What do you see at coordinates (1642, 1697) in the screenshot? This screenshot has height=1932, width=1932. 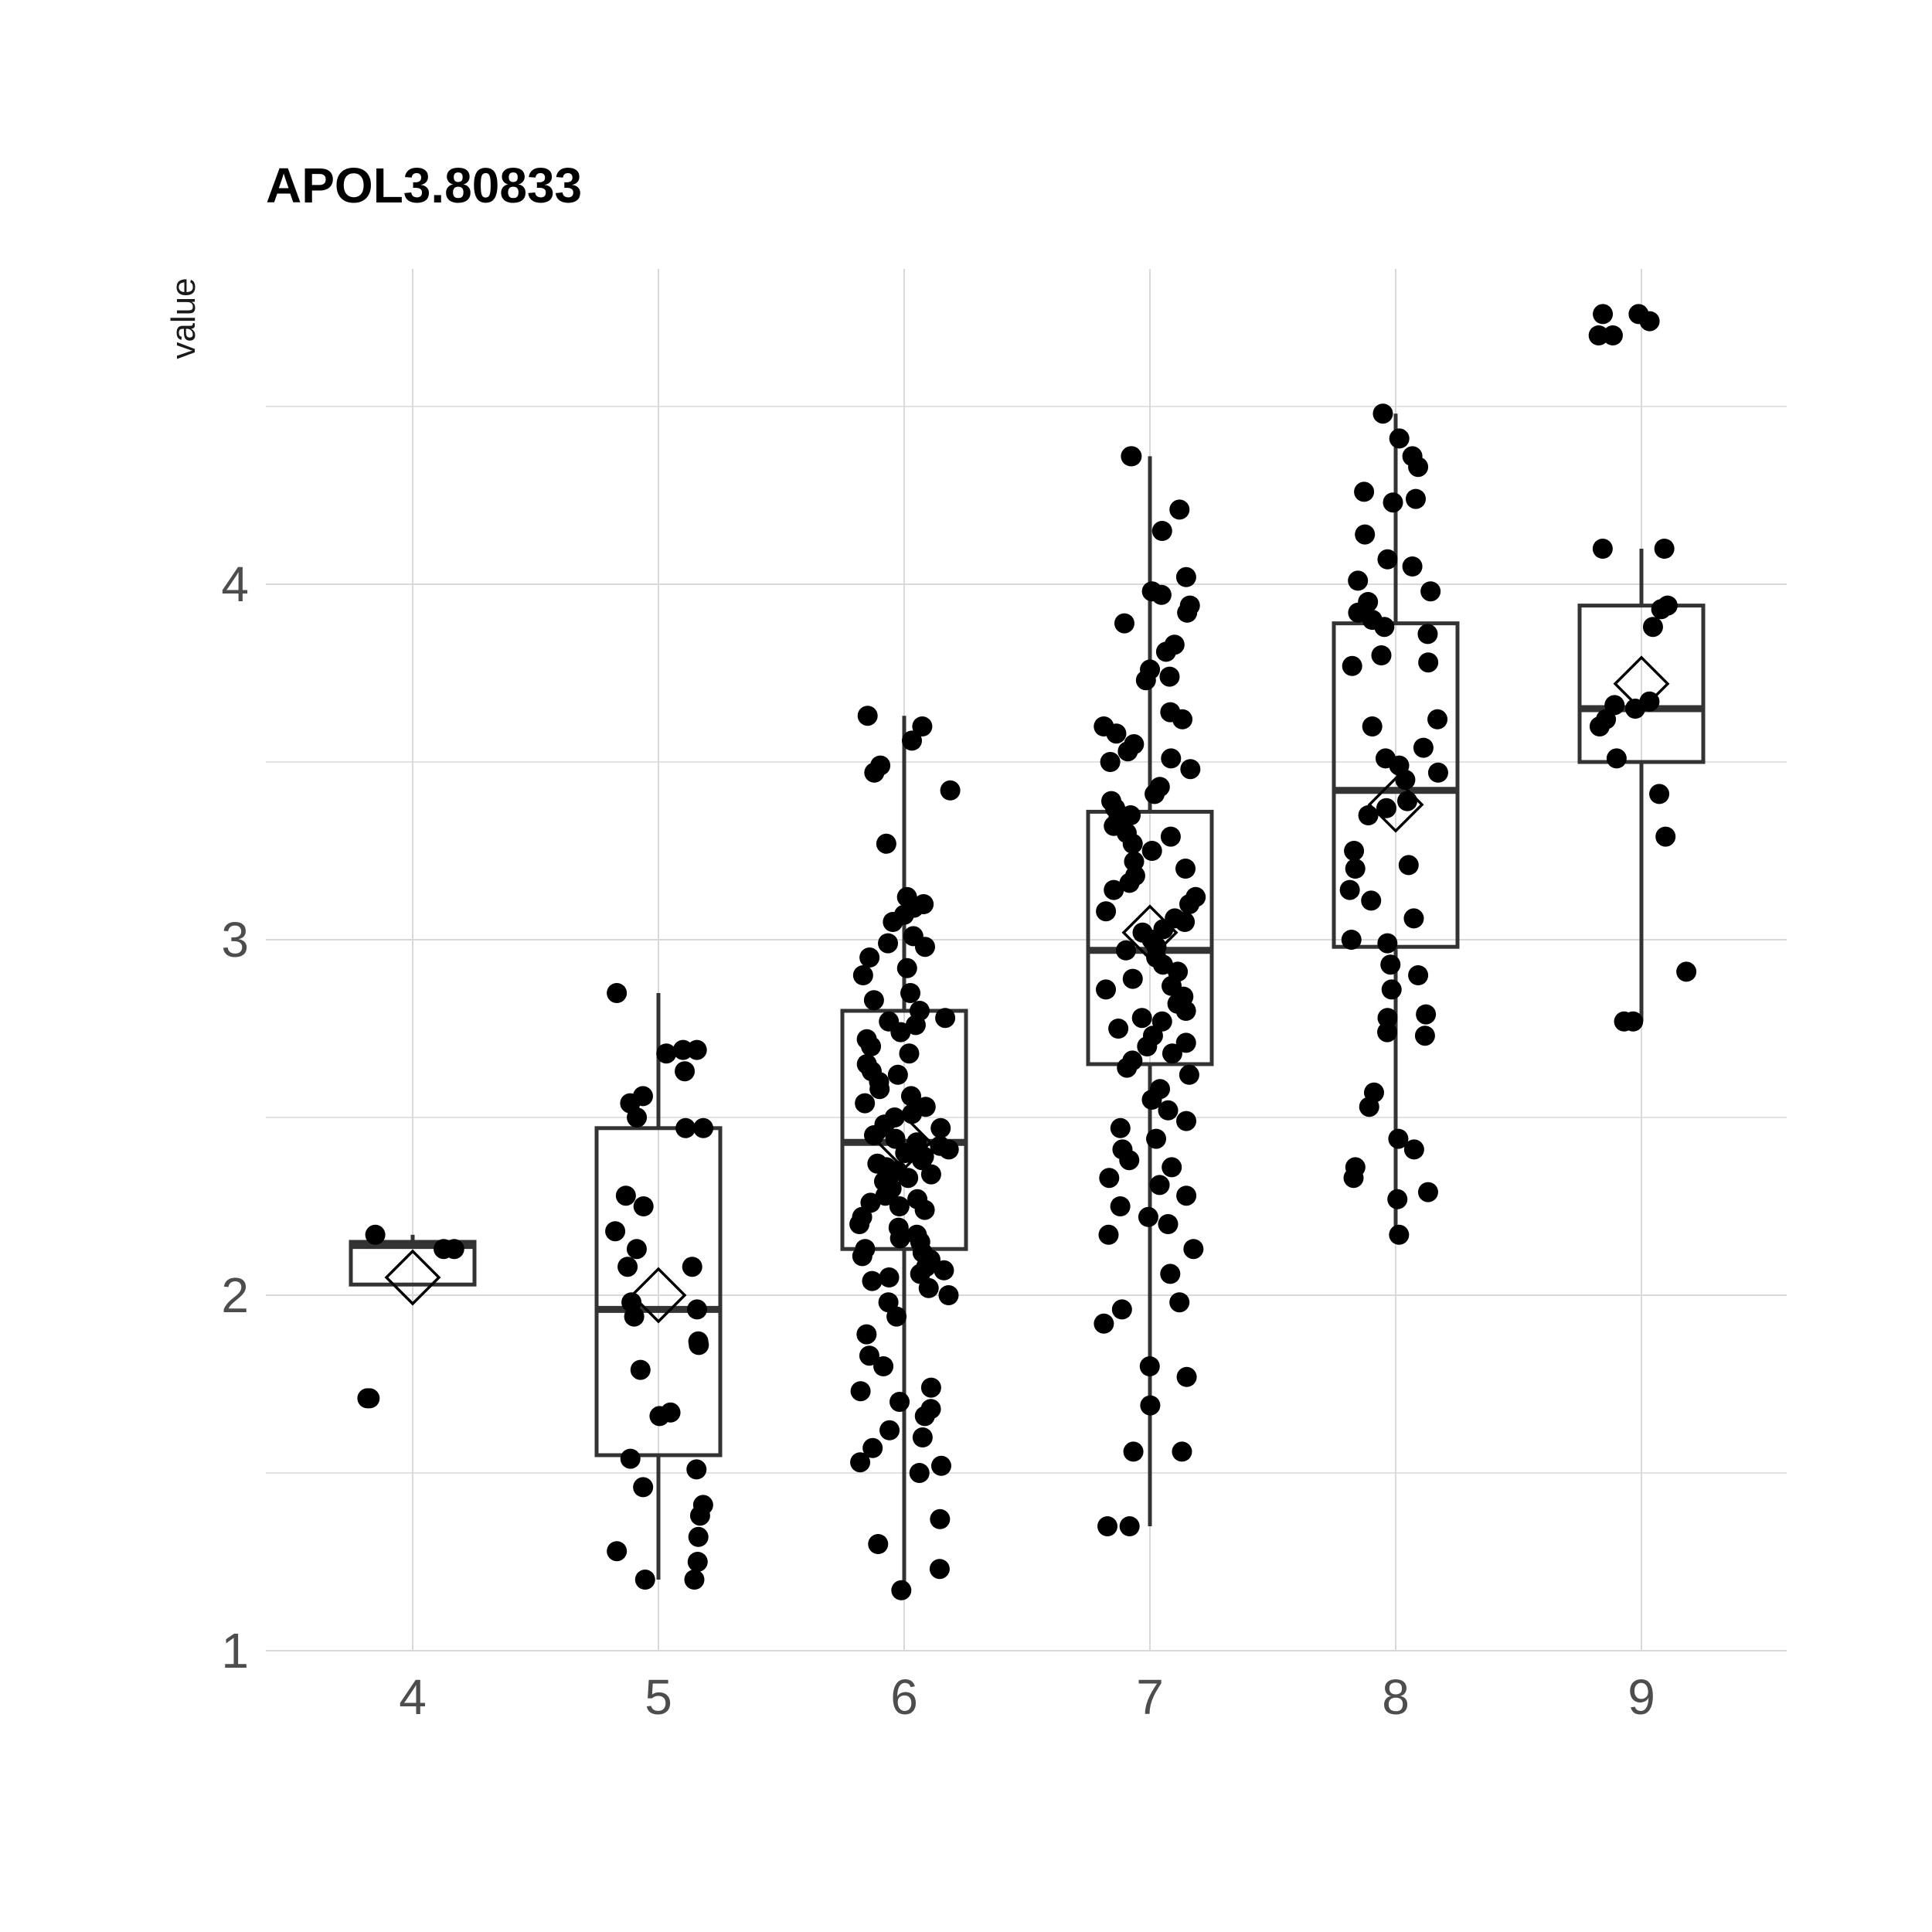 I see `x-tick-label: 9` at bounding box center [1642, 1697].